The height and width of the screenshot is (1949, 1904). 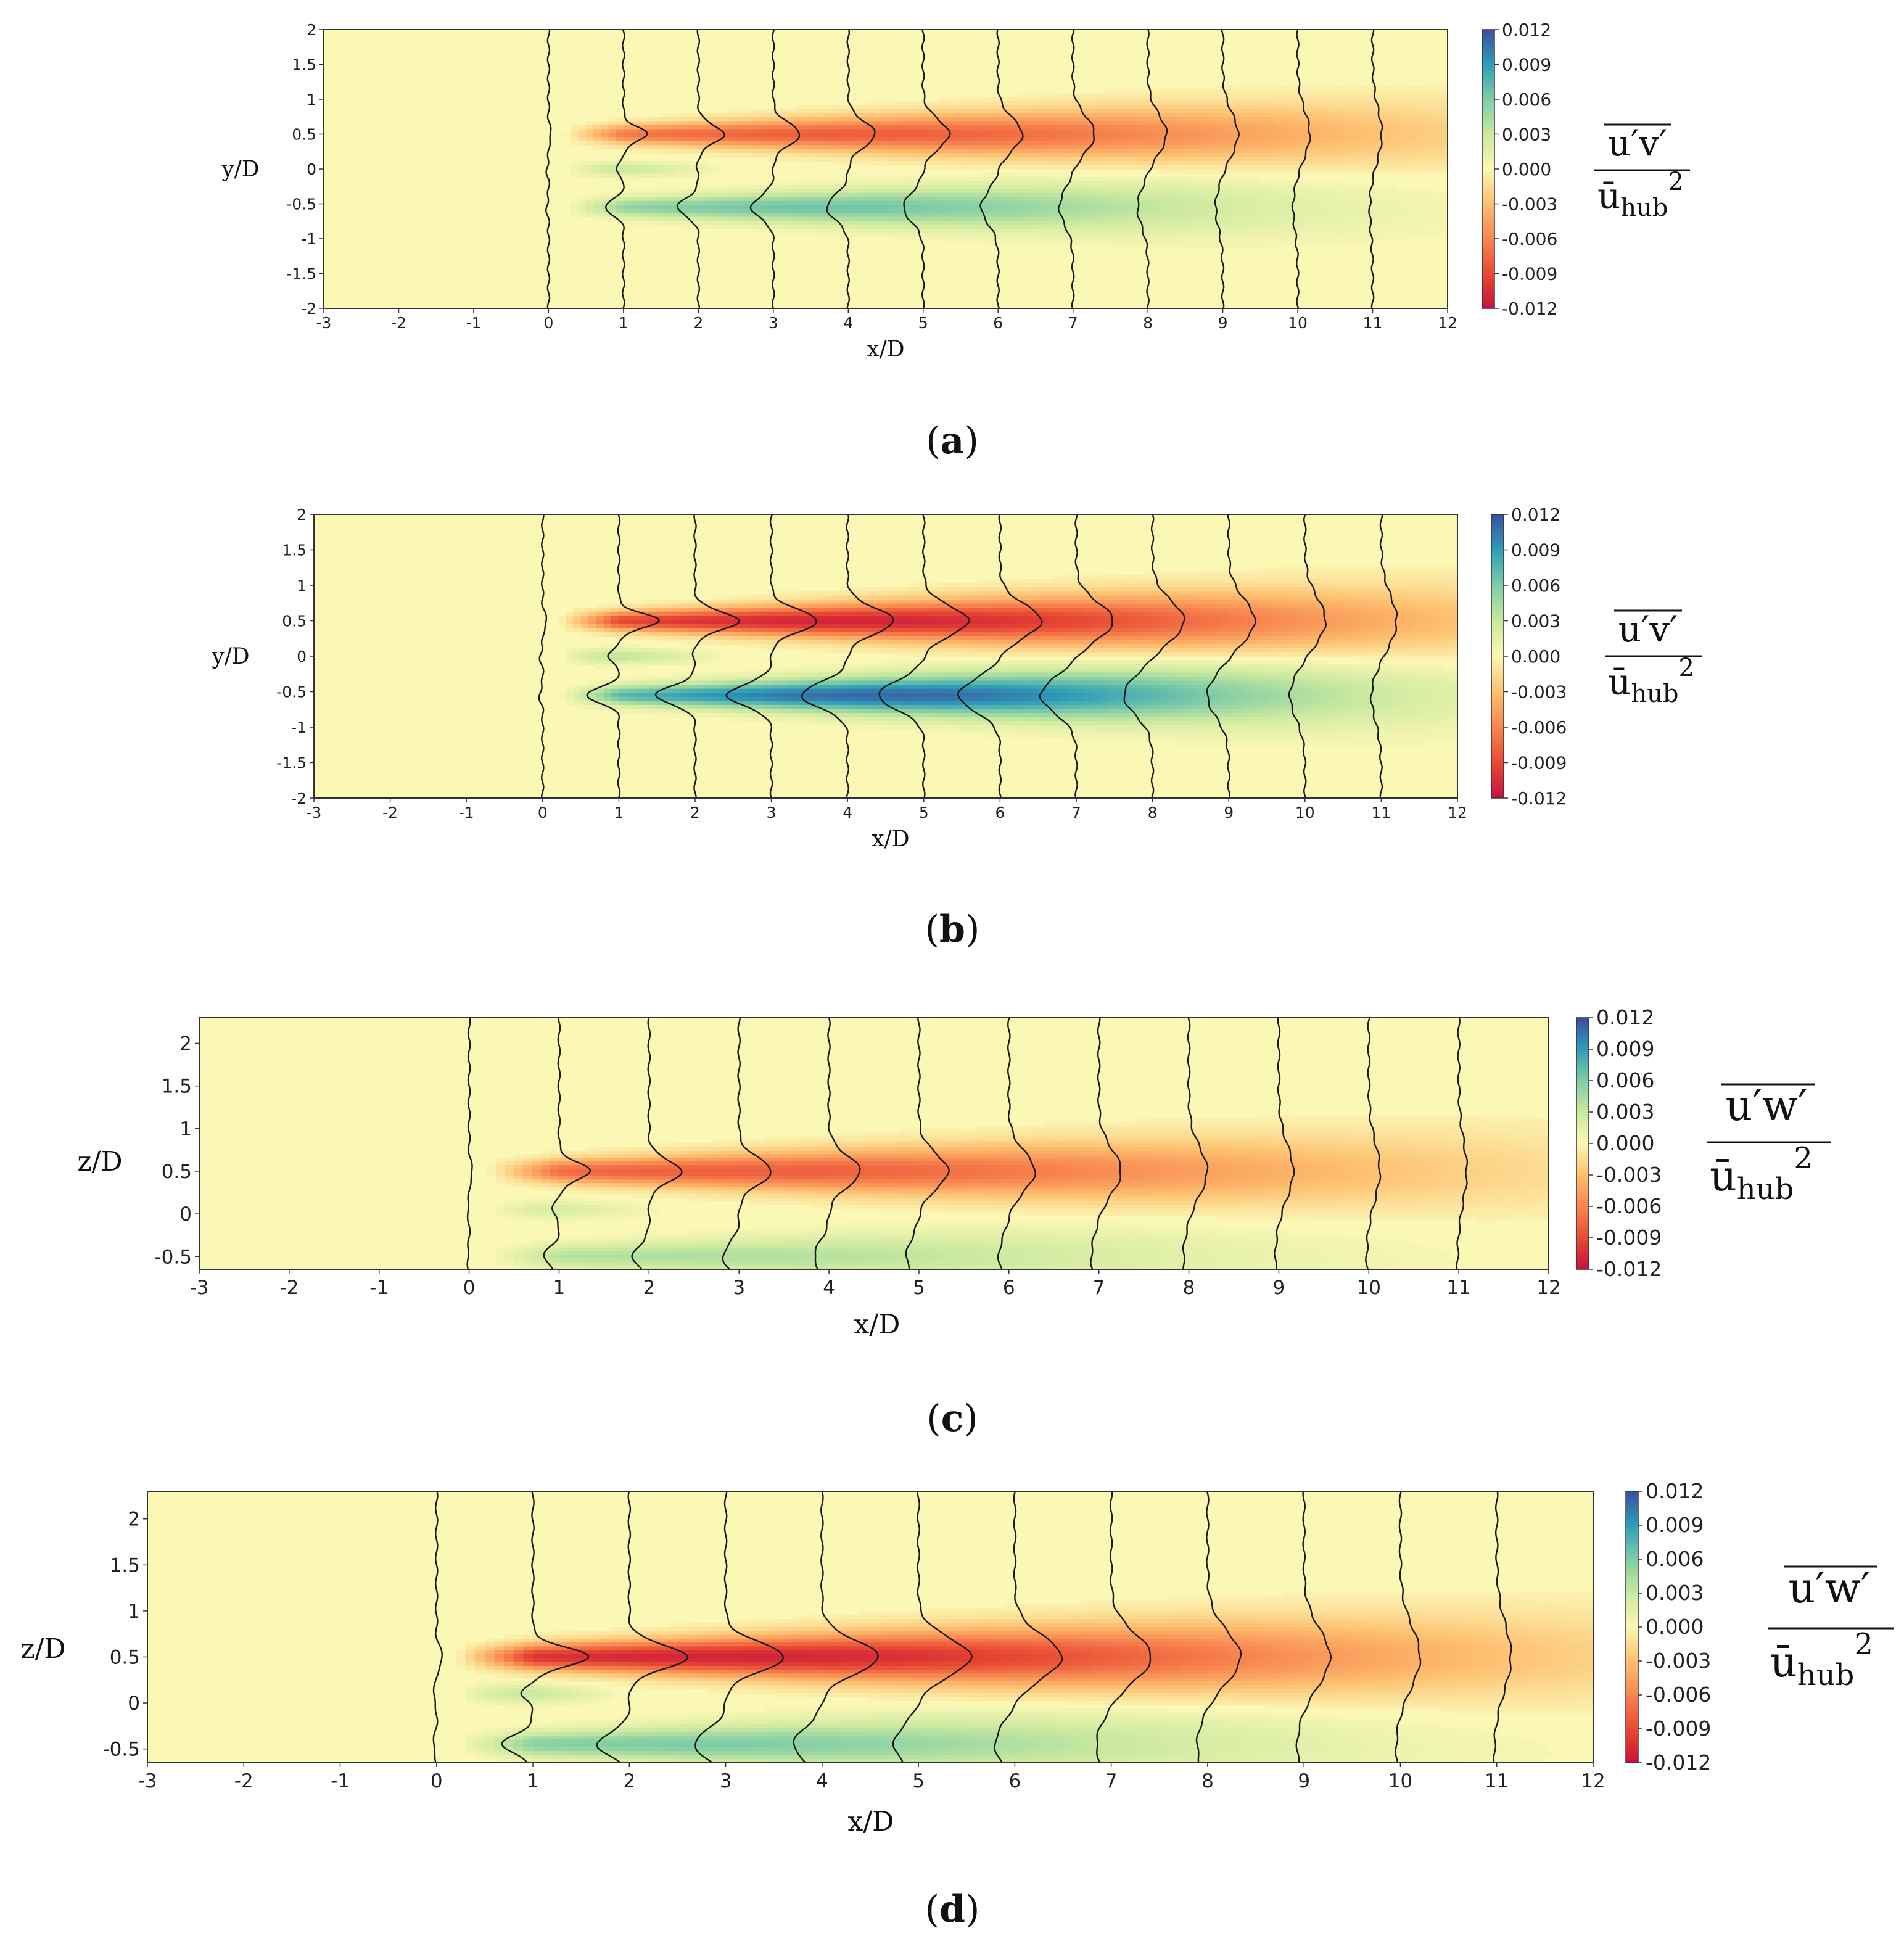 I want to click on colorbar-quantity-a: u′v′ ūhub2, so click(x=1642, y=172).